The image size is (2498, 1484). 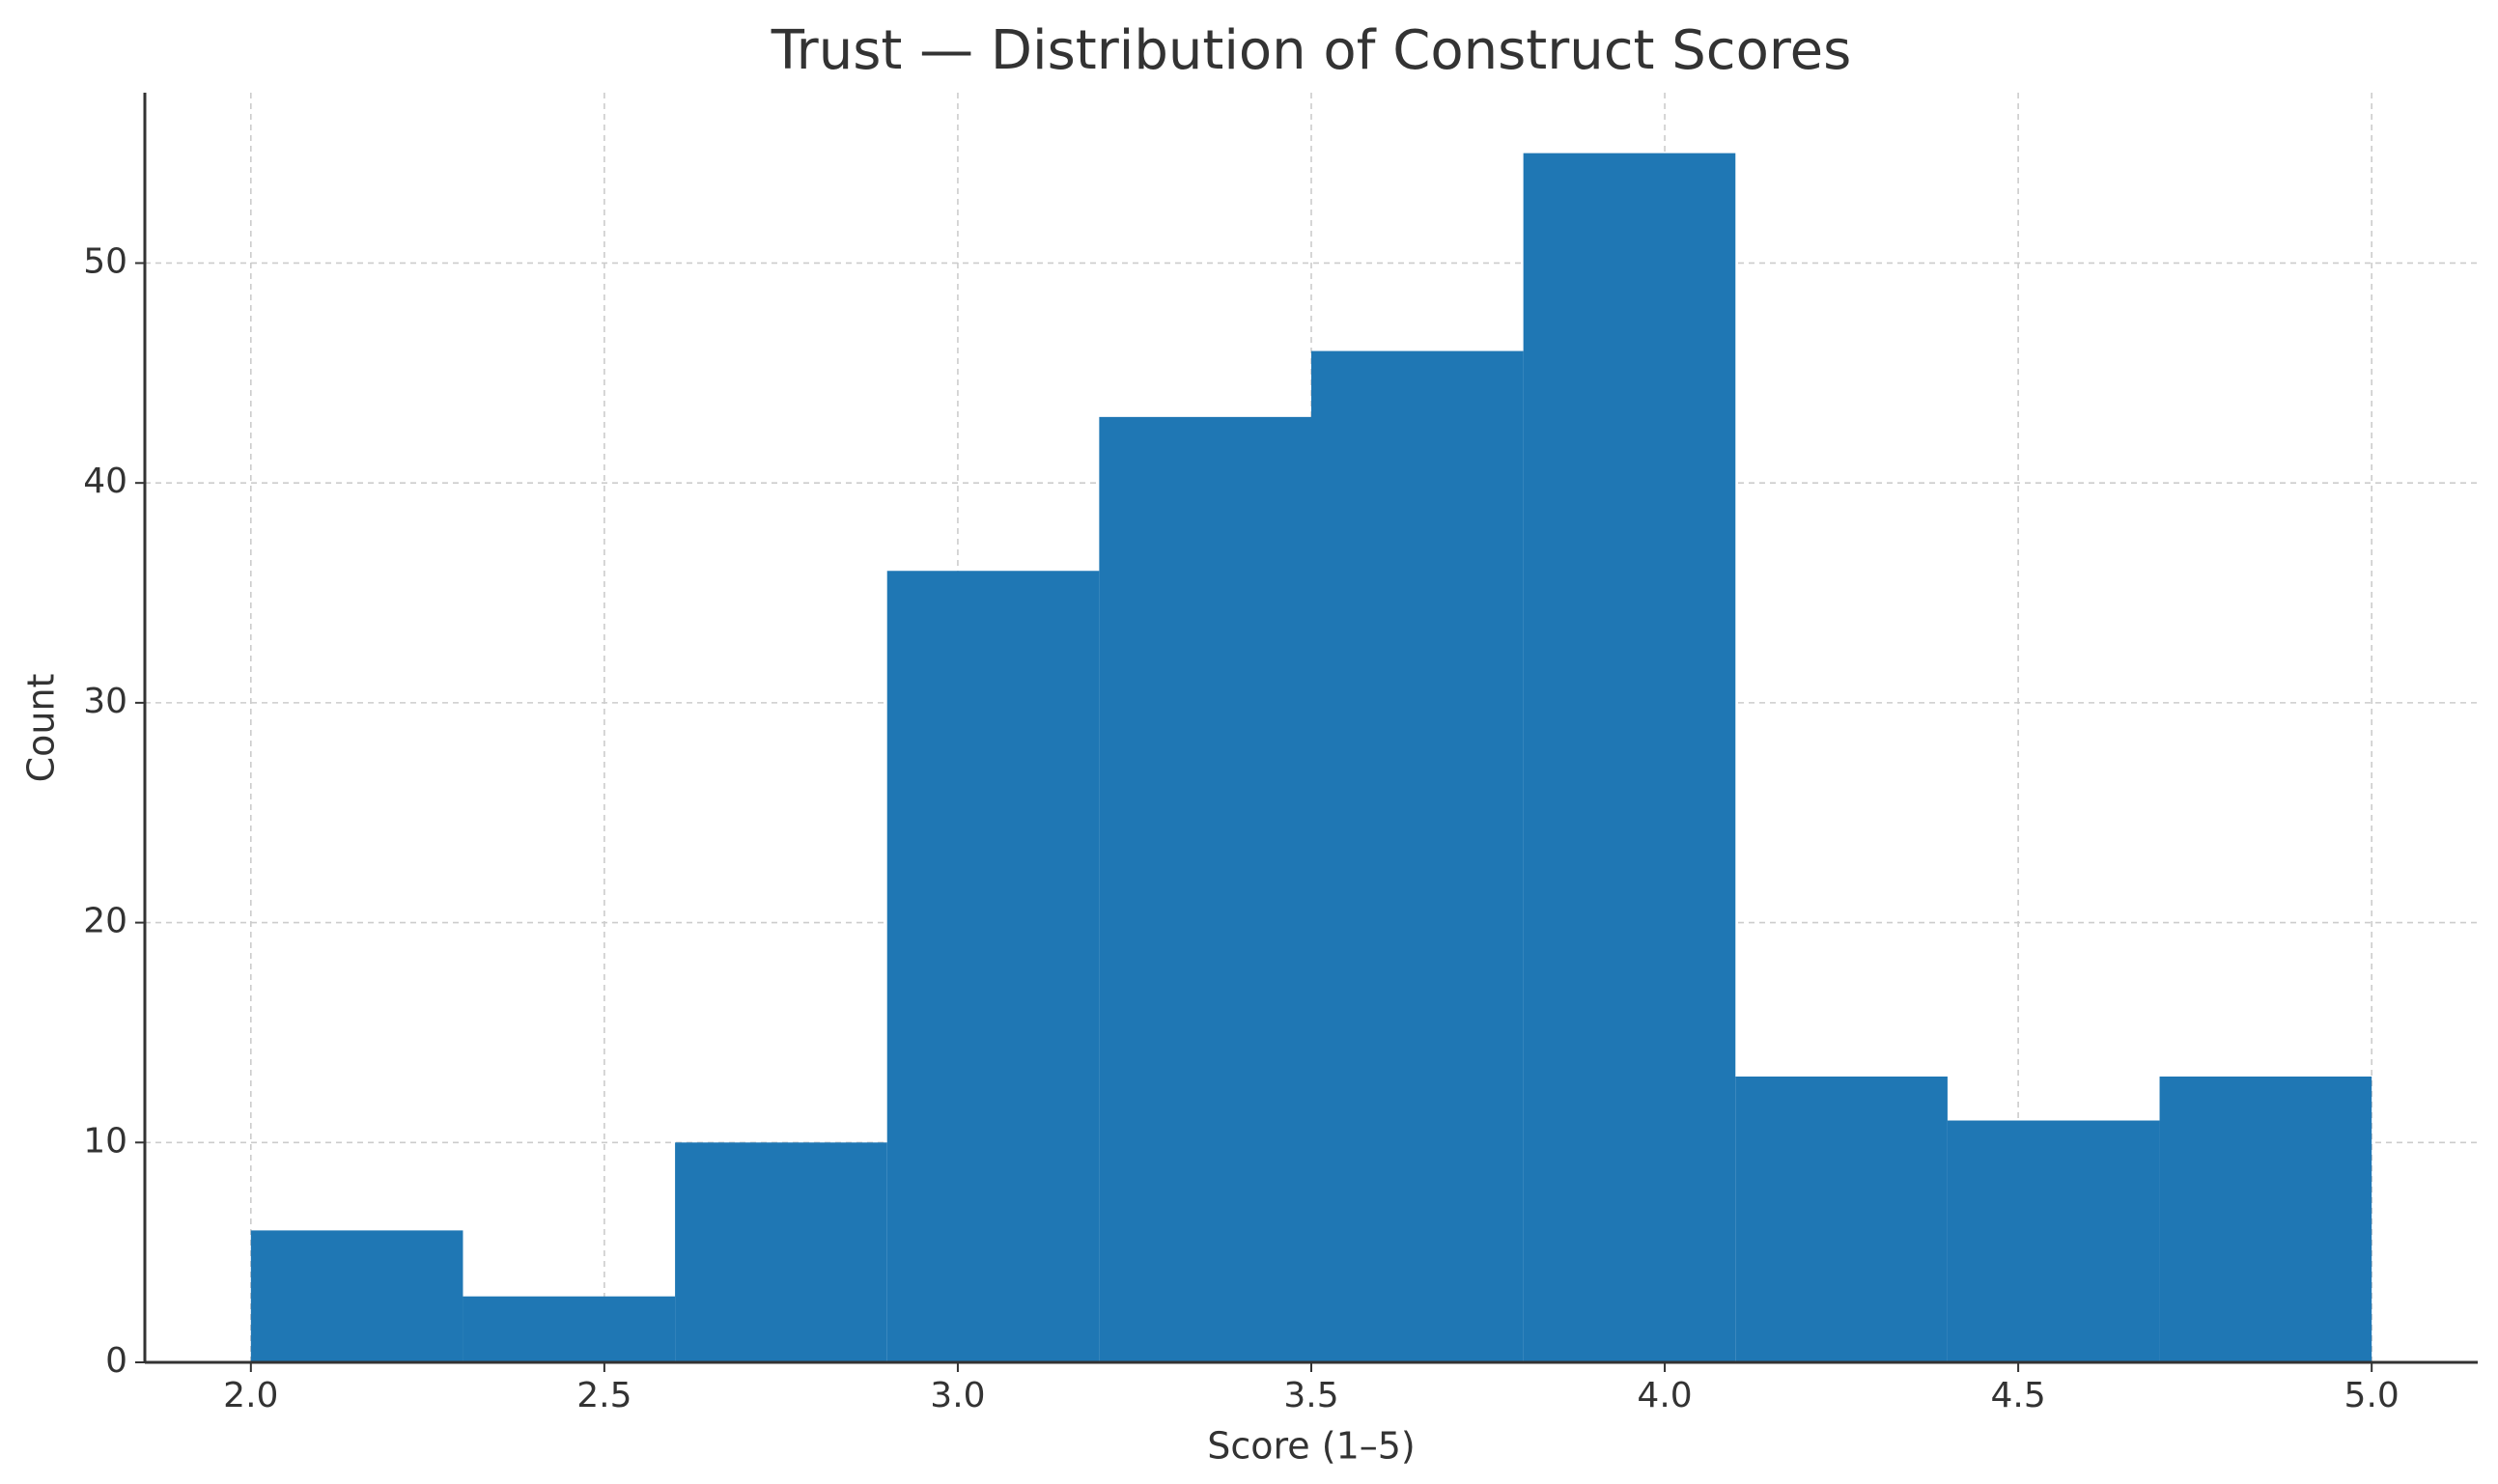 What do you see at coordinates (42, 729) in the screenshot?
I see `y-axis-label: Count` at bounding box center [42, 729].